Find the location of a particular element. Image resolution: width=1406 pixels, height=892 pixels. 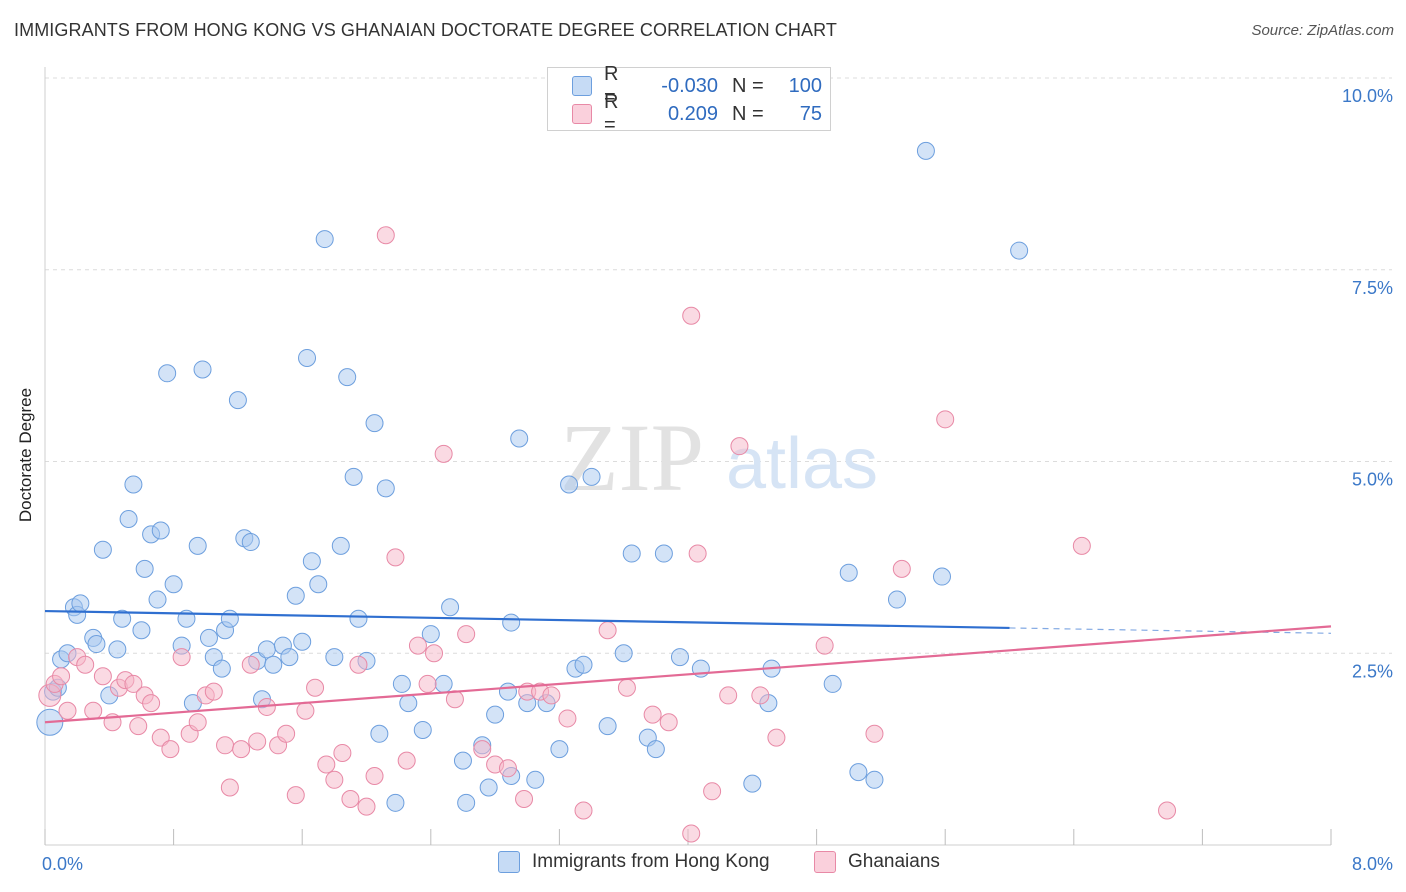

trend-line-extension is located at coordinates (1170, 630).